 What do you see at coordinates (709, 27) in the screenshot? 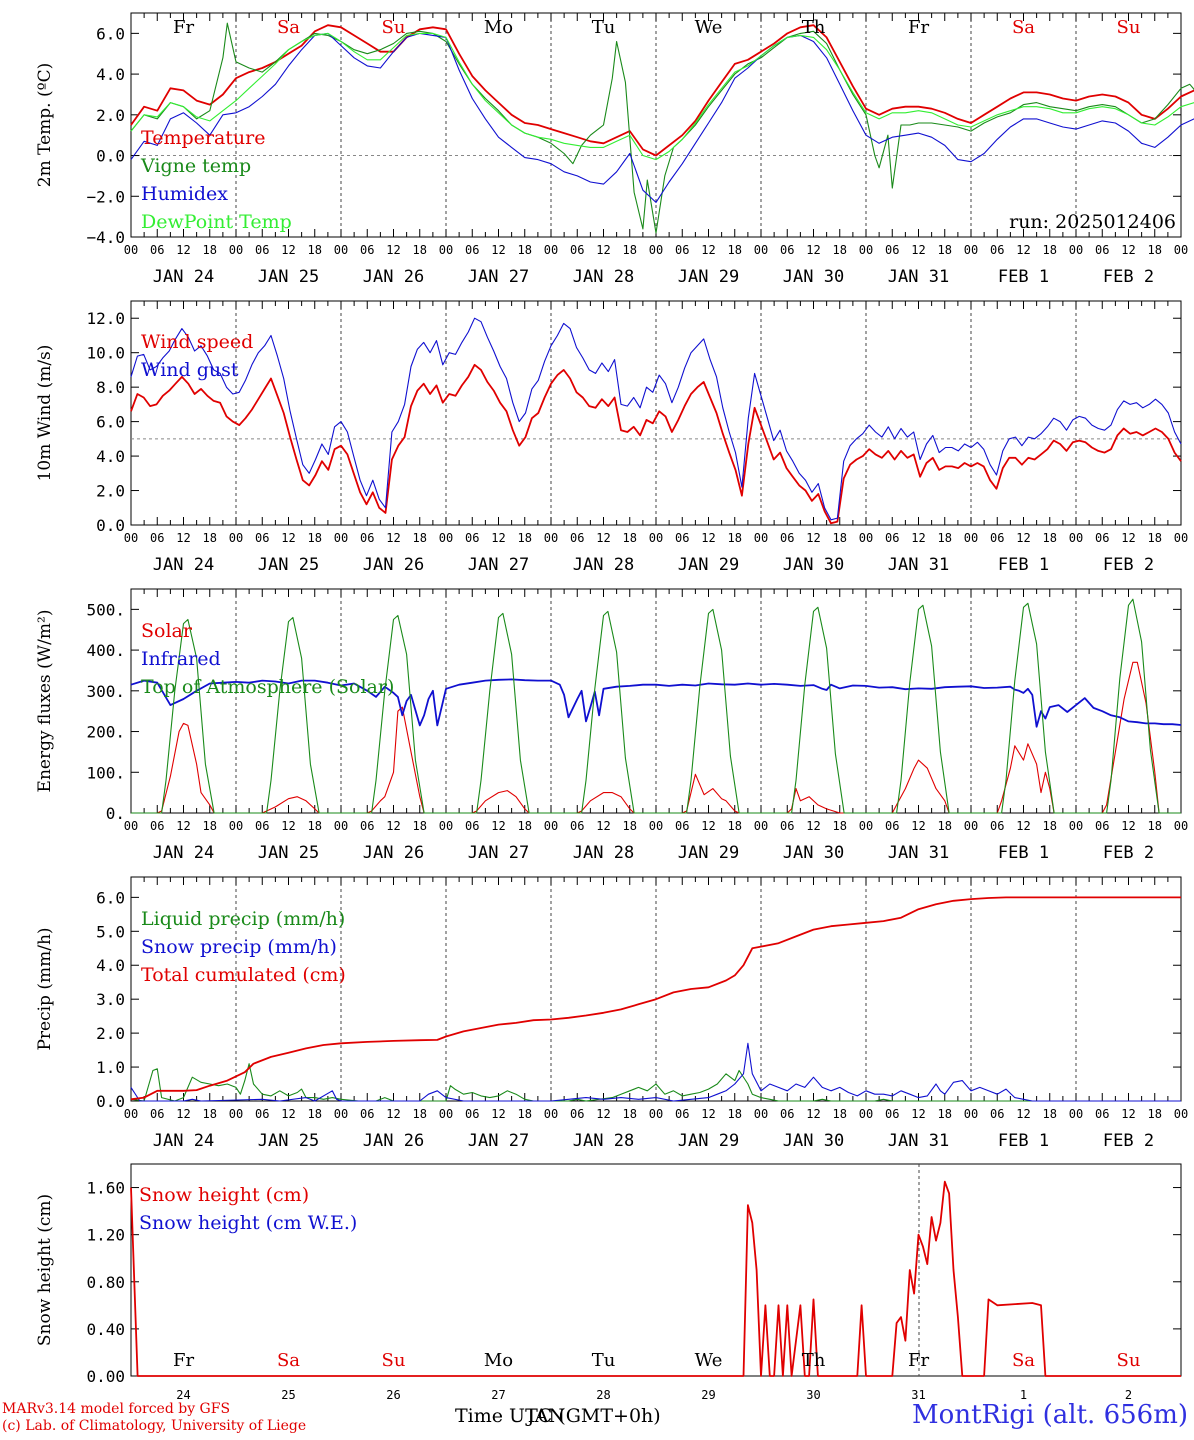
I see `weekday-top: We` at bounding box center [709, 27].